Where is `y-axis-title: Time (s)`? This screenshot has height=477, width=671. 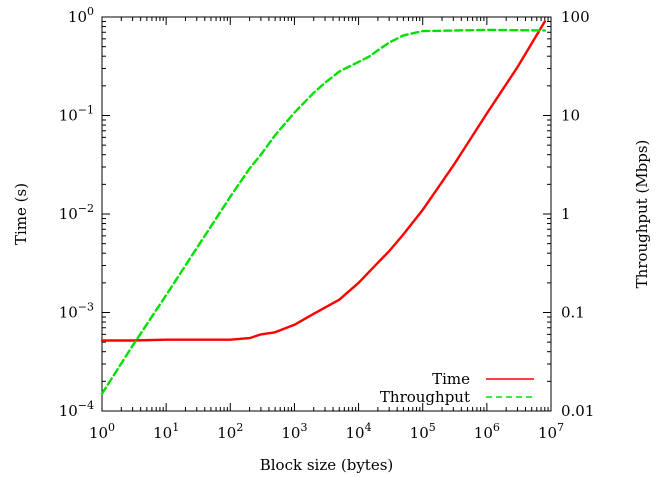 y-axis-title: Time (s) is located at coordinates (21, 214).